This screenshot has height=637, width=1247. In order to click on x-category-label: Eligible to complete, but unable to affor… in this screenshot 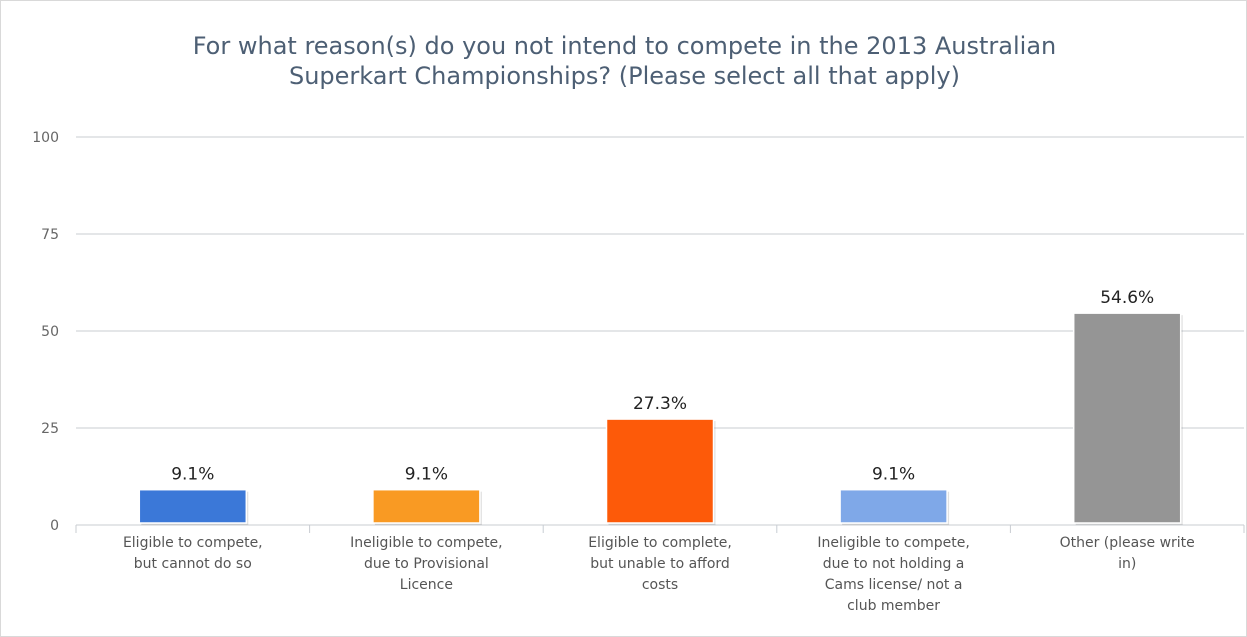, I will do `click(660, 564)`.